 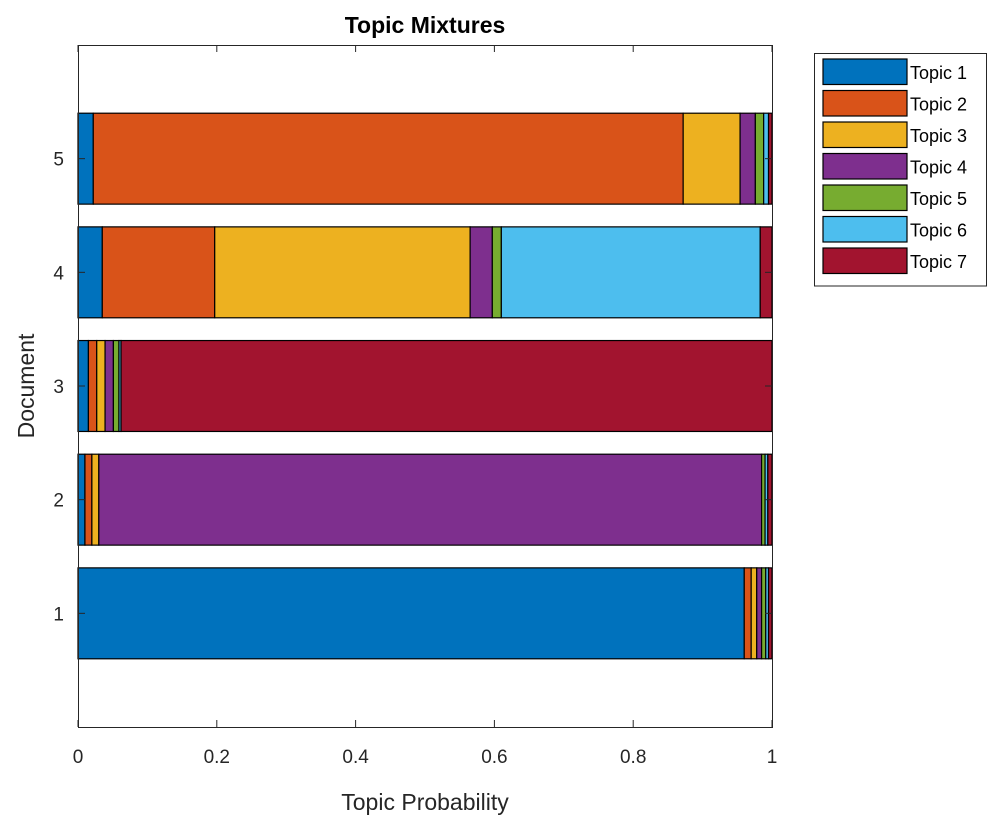 I want to click on x-tick-label: 0.2, so click(x=217, y=757).